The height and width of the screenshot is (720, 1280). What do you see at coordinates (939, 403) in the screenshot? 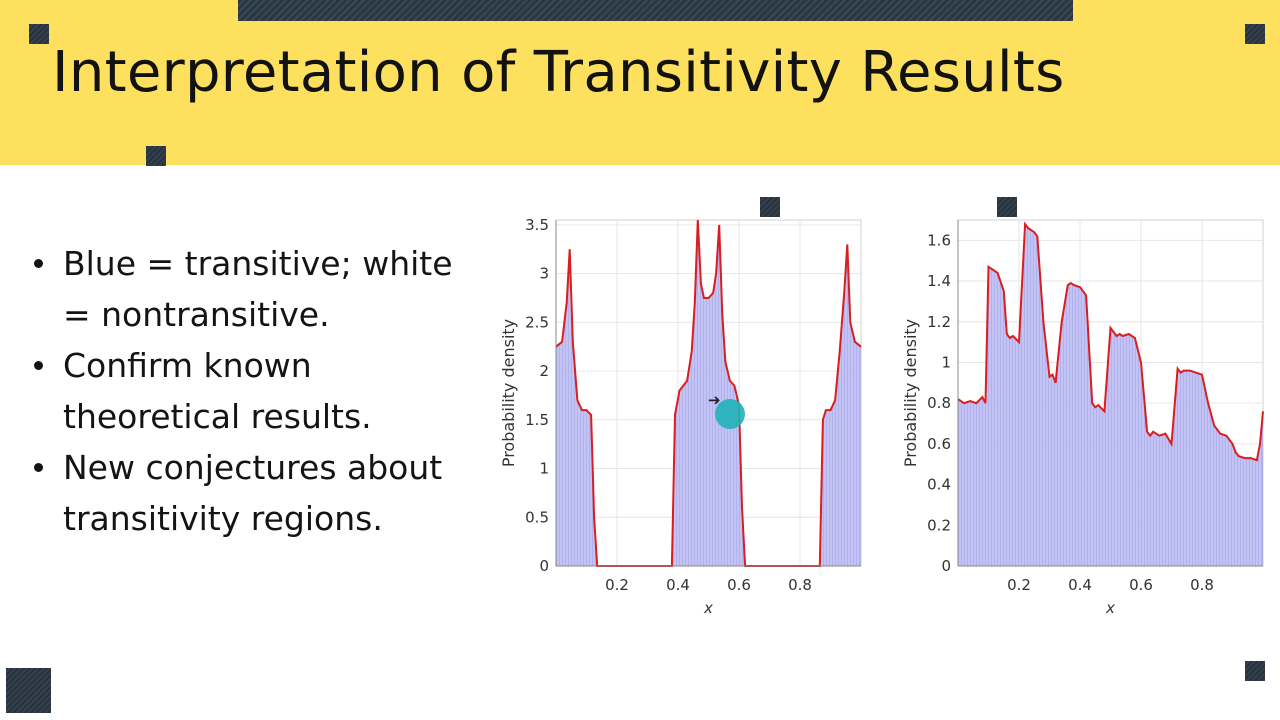
I see `y-tick-label: 0.8` at bounding box center [939, 403].